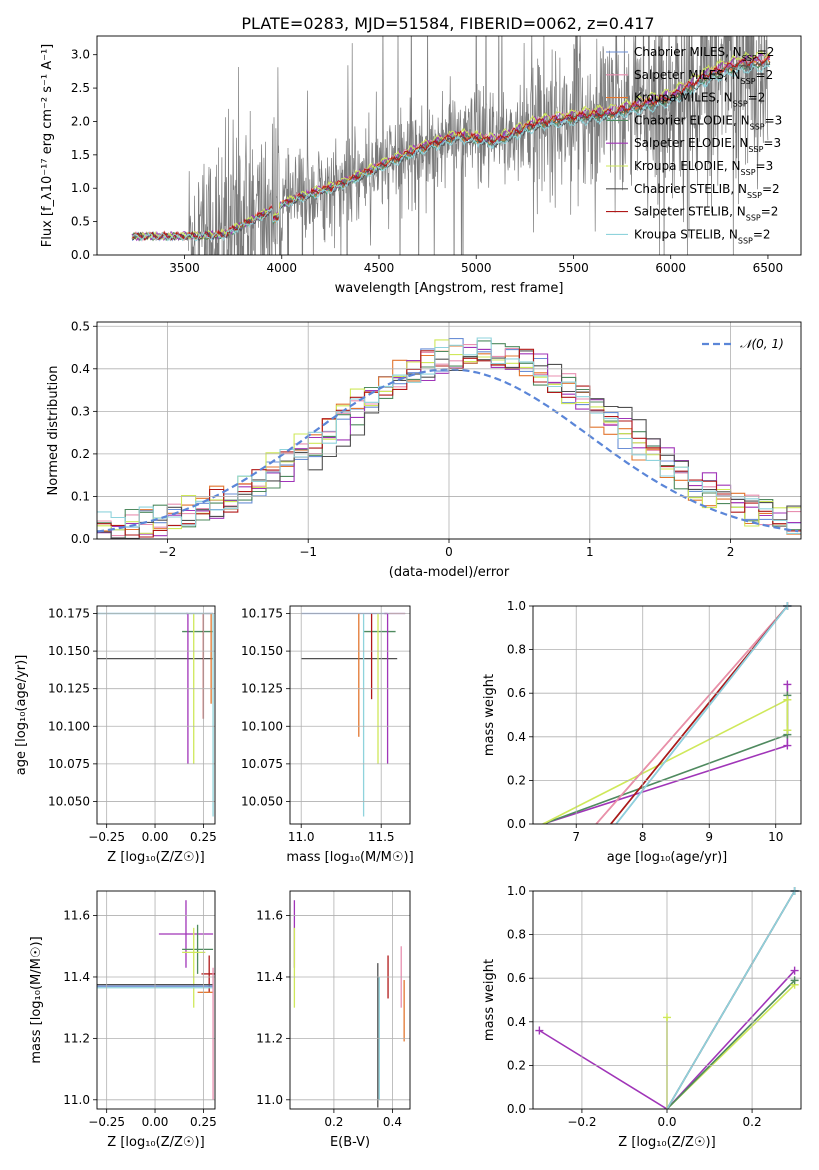 This screenshot has width=819, height=1170. Describe the element at coordinates (262, 689) in the screenshot. I see `y-tick-label: 10.125` at that location.